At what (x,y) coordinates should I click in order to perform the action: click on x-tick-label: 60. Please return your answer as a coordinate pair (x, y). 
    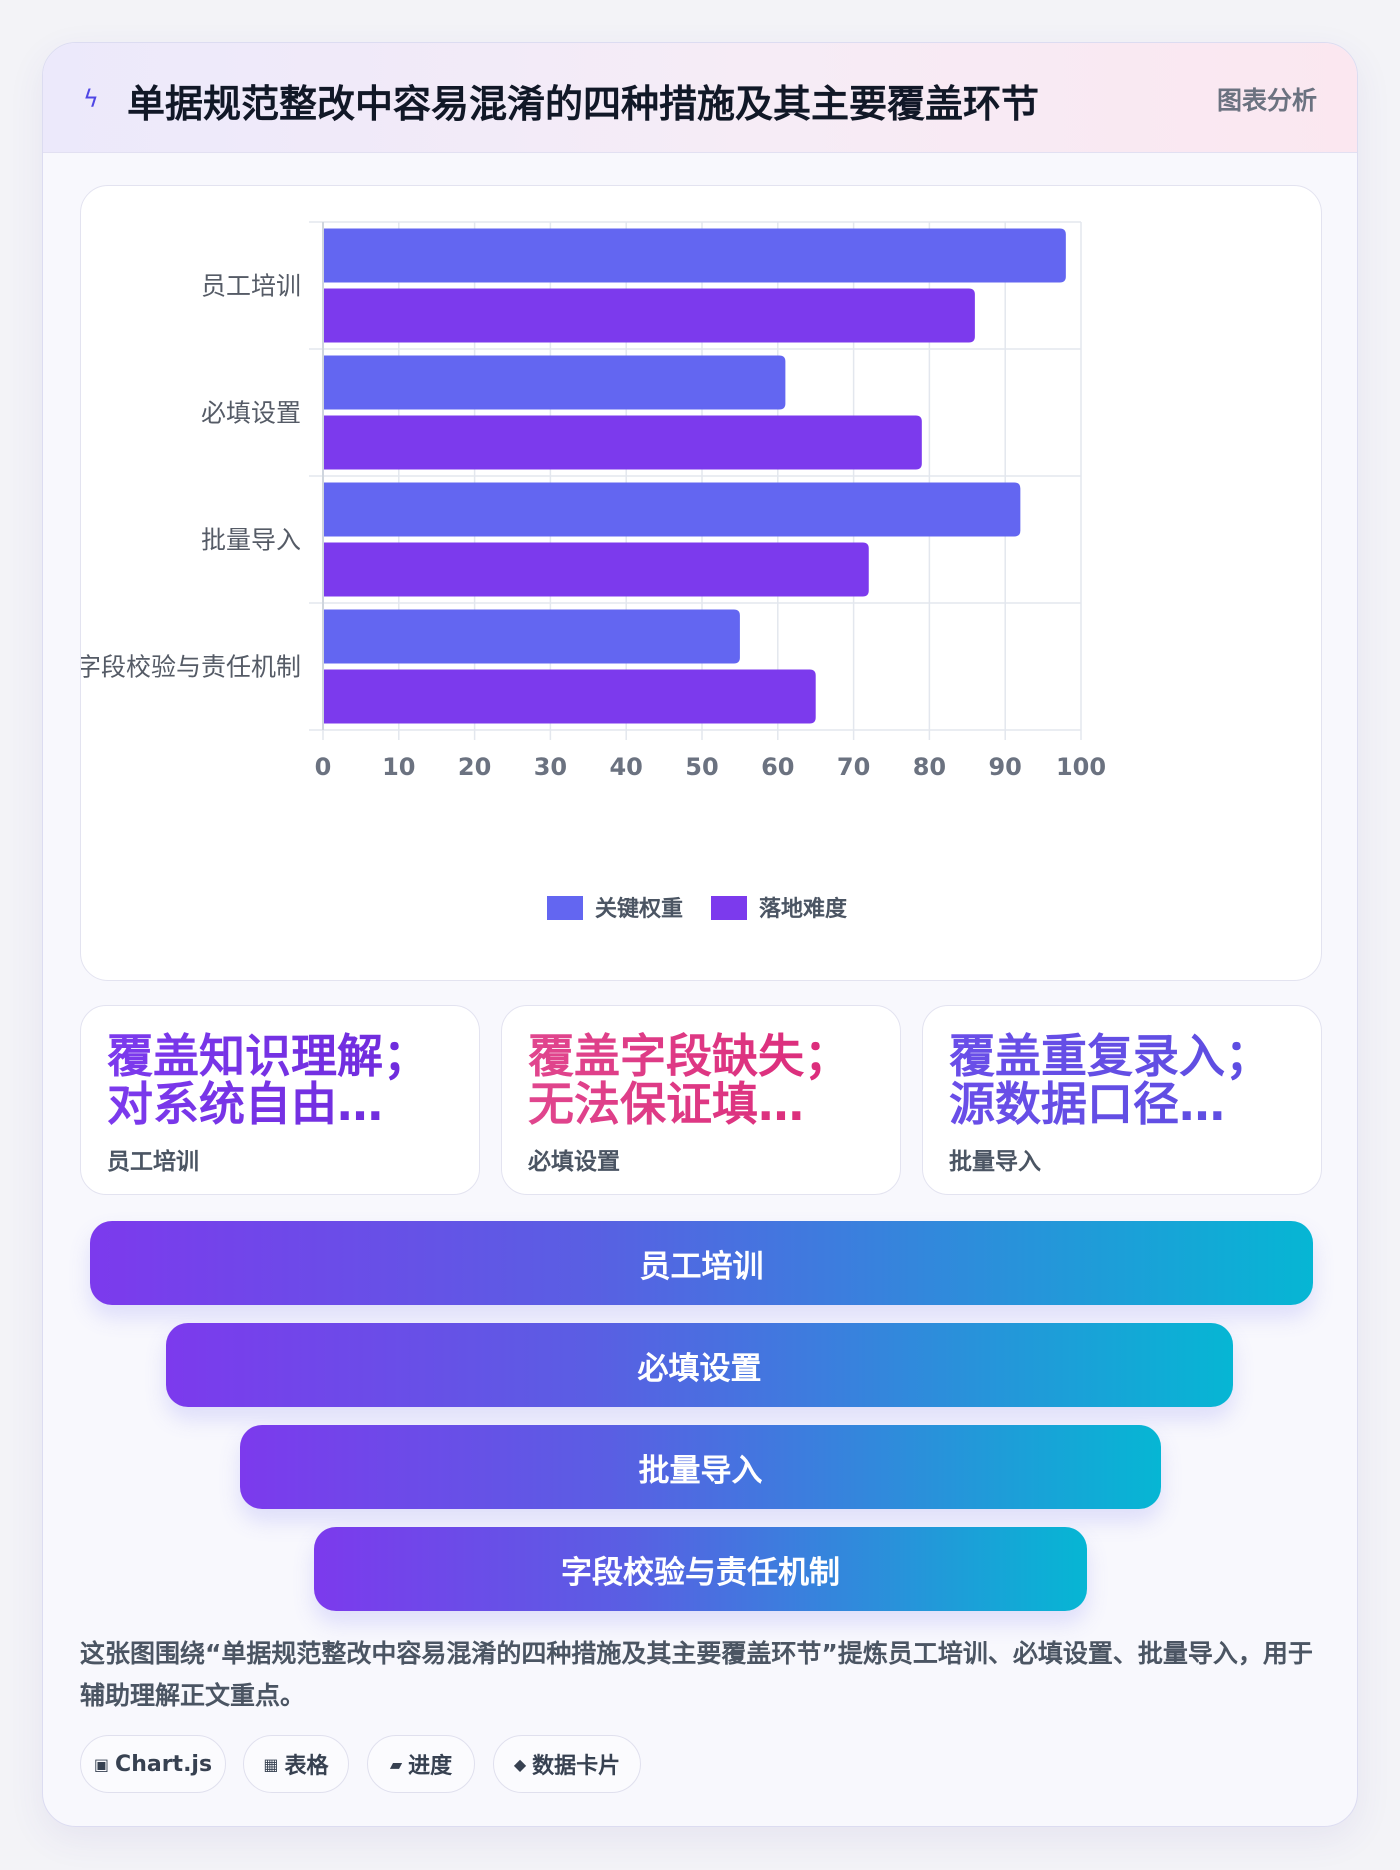
    Looking at the image, I should click on (777, 767).